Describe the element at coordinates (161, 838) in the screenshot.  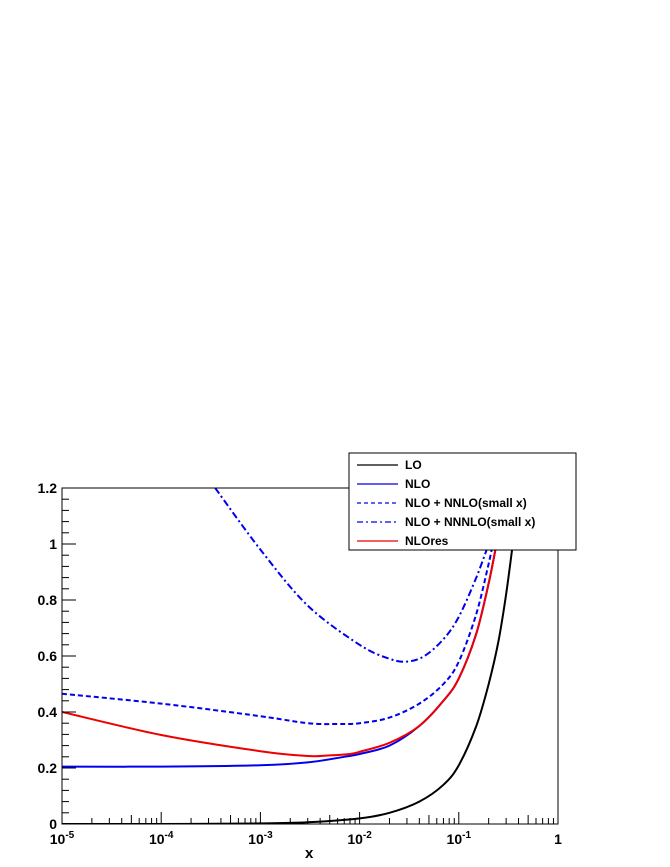
I see `x-tick-label: 10⁻⁴` at that location.